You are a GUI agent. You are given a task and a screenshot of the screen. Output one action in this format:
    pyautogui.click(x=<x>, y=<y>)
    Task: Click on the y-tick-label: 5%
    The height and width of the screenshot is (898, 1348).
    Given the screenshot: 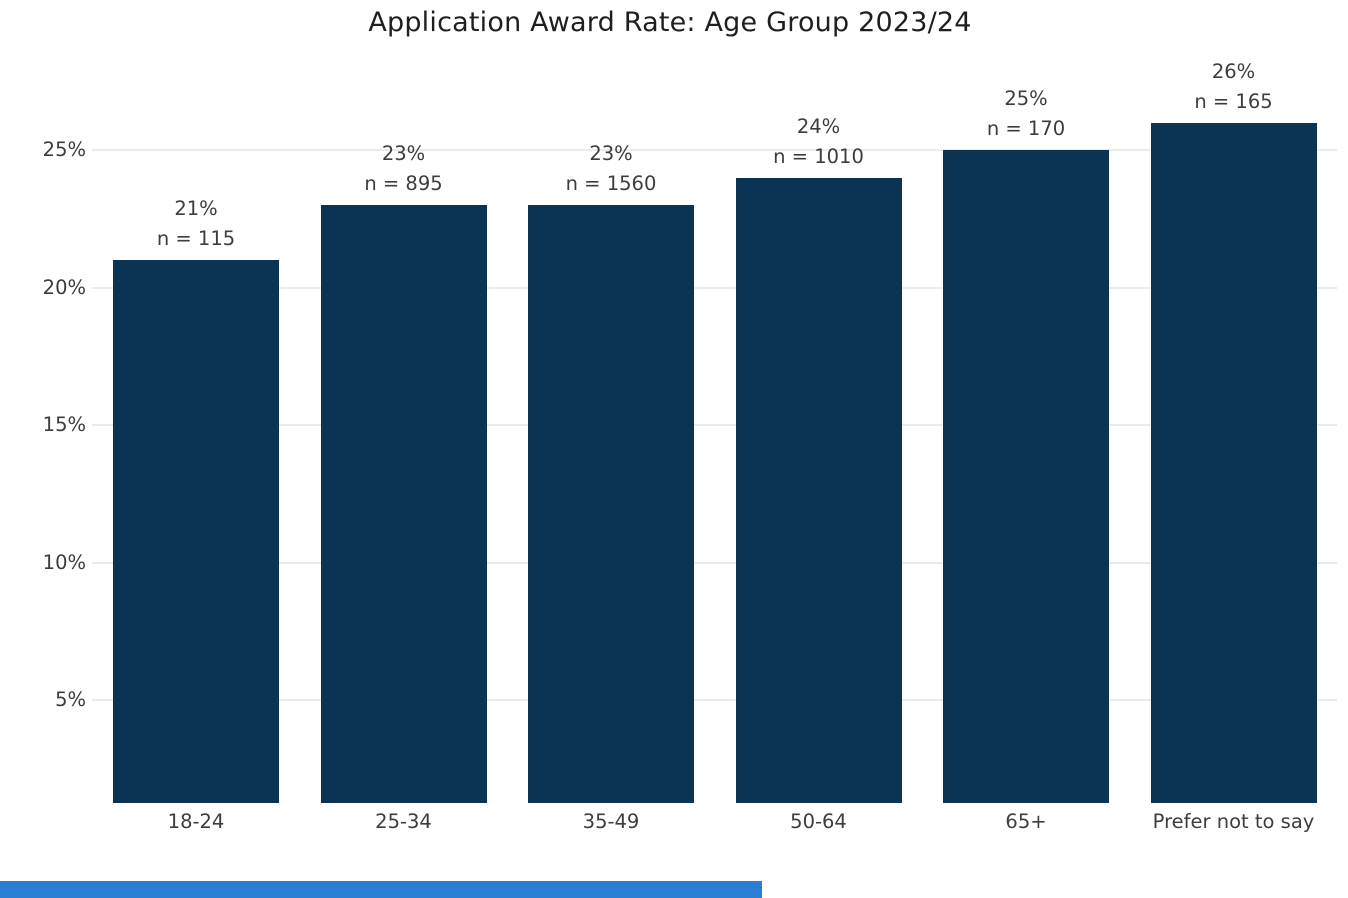 What is the action you would take?
    pyautogui.click(x=70, y=699)
    